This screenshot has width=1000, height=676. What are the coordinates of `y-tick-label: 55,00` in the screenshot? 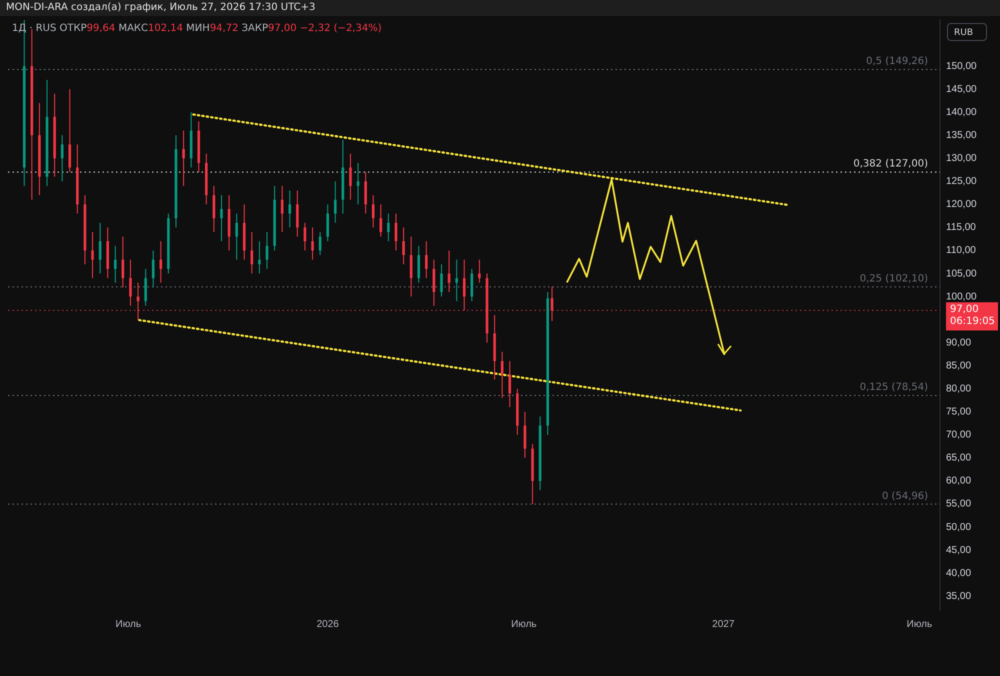 It's located at (959, 504).